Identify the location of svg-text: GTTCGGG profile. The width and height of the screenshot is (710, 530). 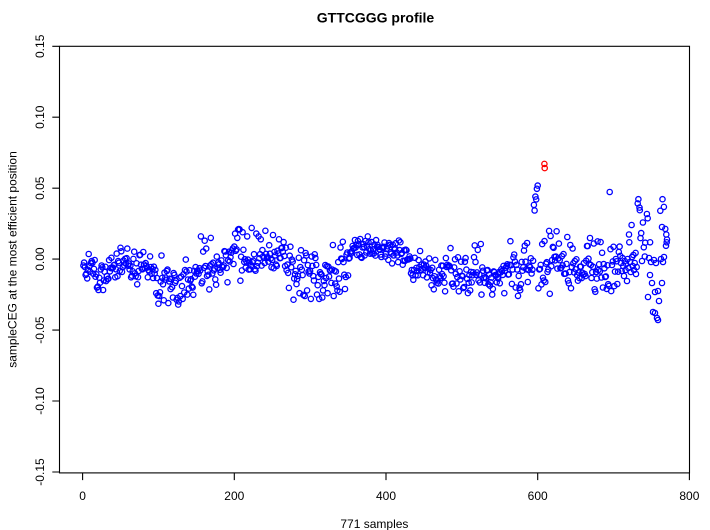
(376, 18).